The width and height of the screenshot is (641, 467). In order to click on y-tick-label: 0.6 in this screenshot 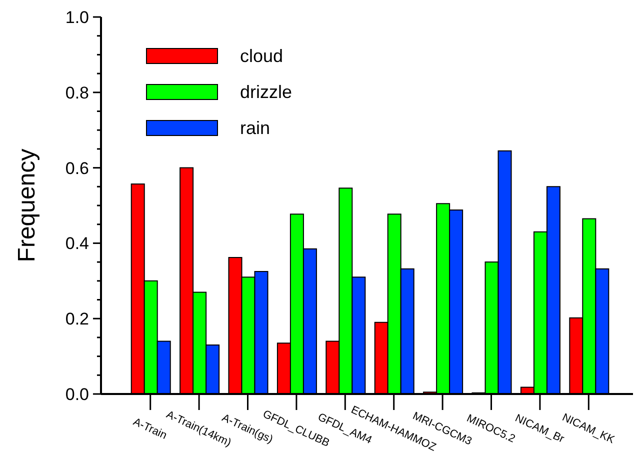, I will do `click(77, 168)`.